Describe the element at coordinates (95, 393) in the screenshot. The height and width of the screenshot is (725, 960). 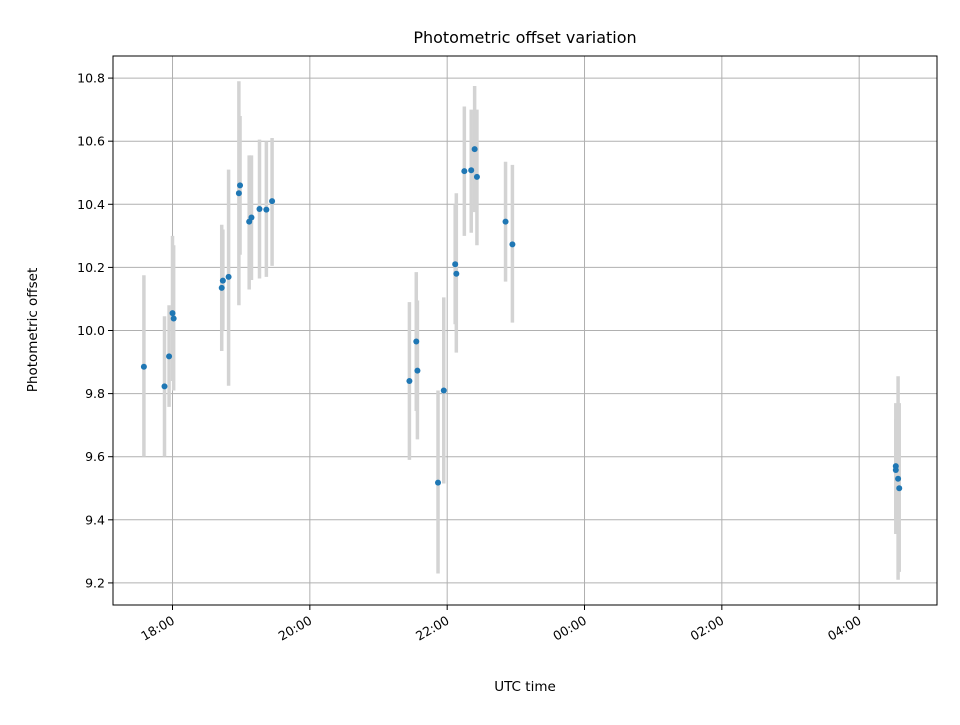
I see `y-tick-label: 9.8` at that location.